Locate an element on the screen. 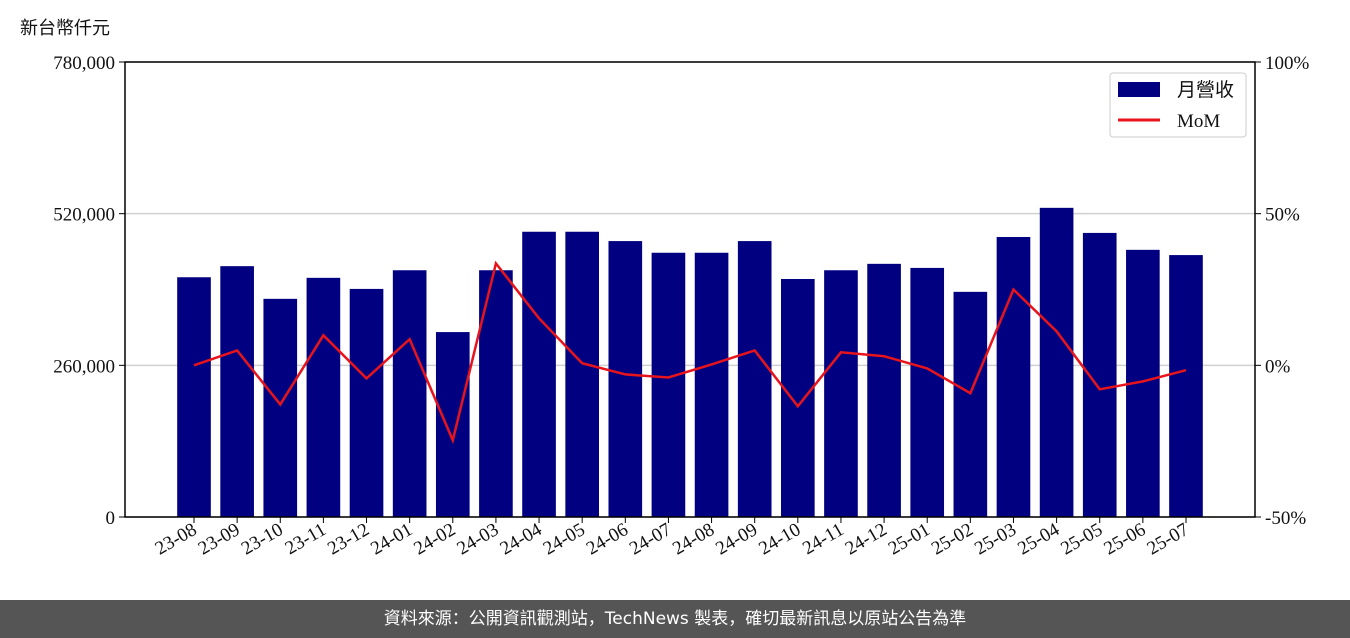 The width and height of the screenshot is (1350, 638). y-tick-label: 260,000 is located at coordinates (84, 366).